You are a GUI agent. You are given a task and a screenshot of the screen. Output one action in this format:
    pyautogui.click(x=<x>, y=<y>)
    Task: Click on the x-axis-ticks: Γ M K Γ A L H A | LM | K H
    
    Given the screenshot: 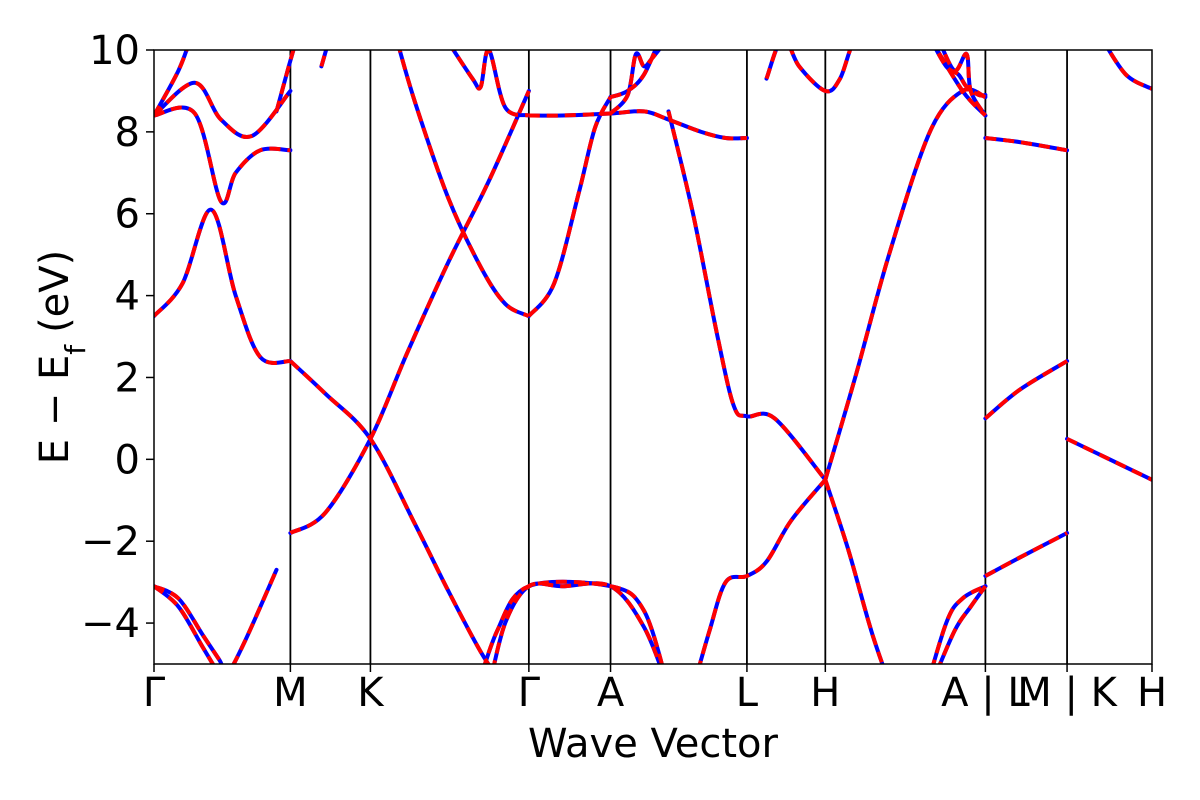 What is the action you would take?
    pyautogui.click(x=655, y=690)
    